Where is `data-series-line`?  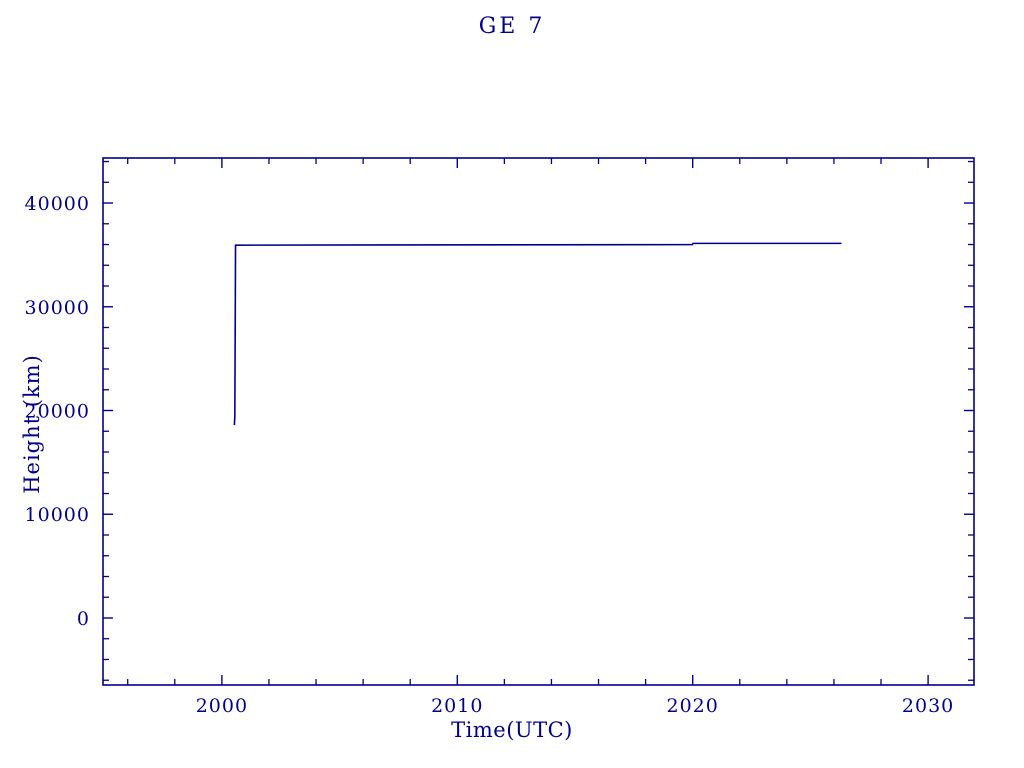
data-series-line is located at coordinates (537, 334).